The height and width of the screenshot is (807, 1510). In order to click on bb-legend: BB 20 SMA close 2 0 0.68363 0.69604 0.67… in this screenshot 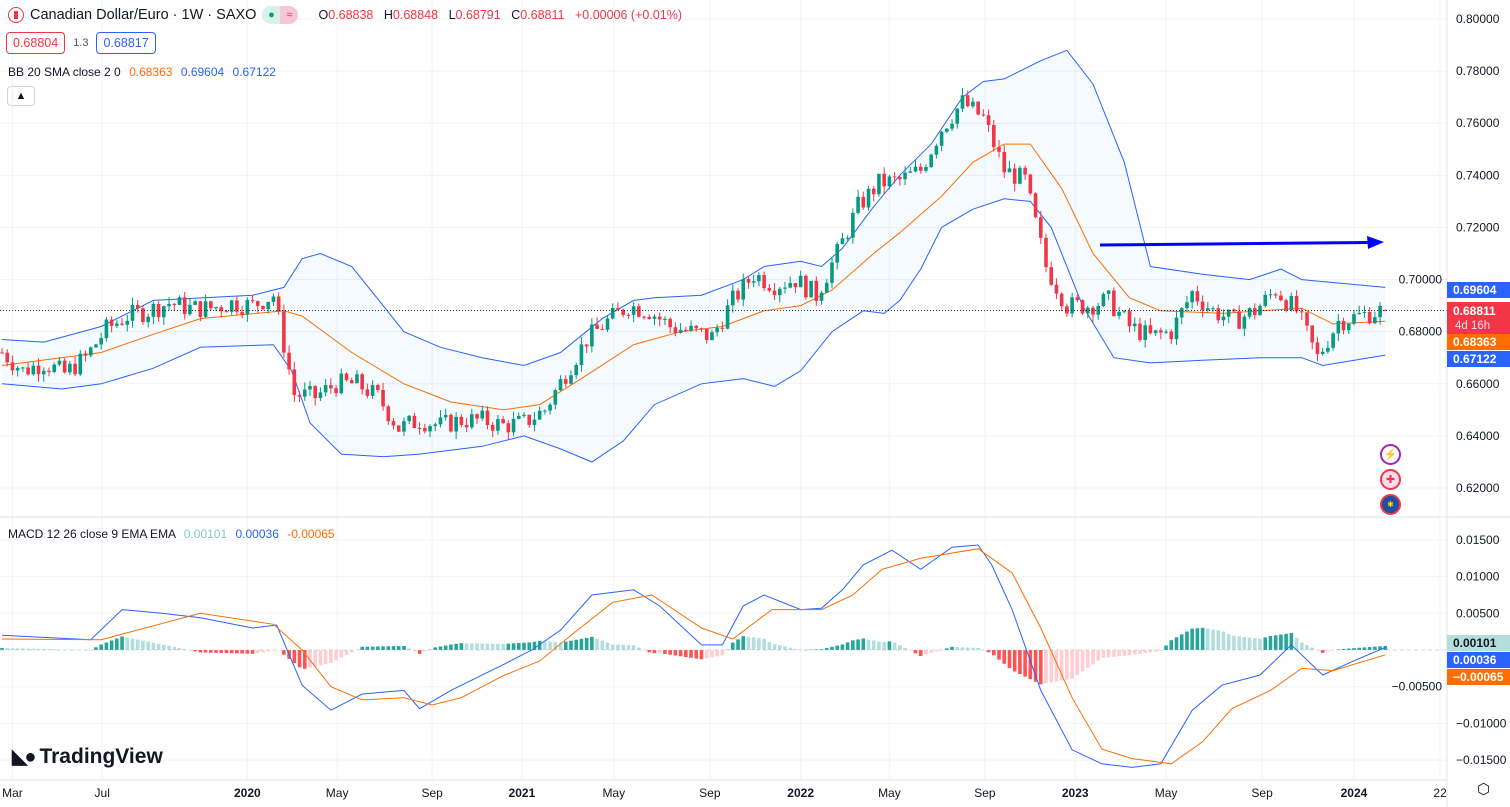, I will do `click(142, 72)`.